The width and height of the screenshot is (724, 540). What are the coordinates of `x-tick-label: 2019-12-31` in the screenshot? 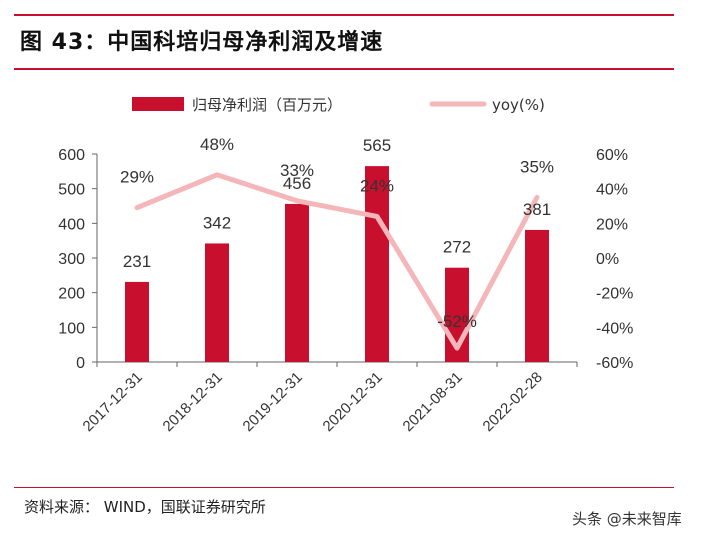 It's located at (273, 402).